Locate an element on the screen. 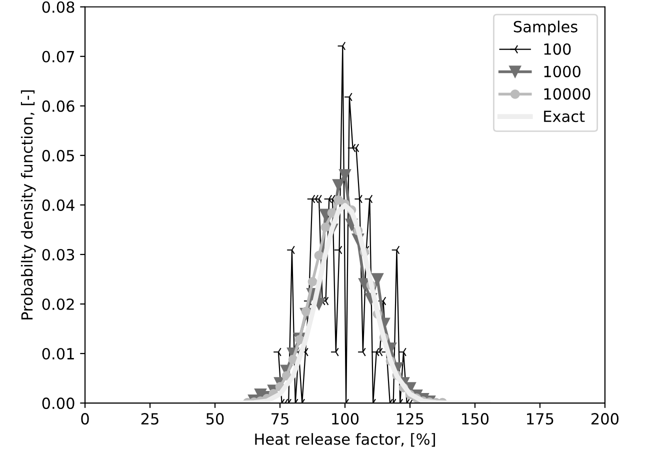  x-axis-title: Heat release factor, [%] is located at coordinates (345, 440).